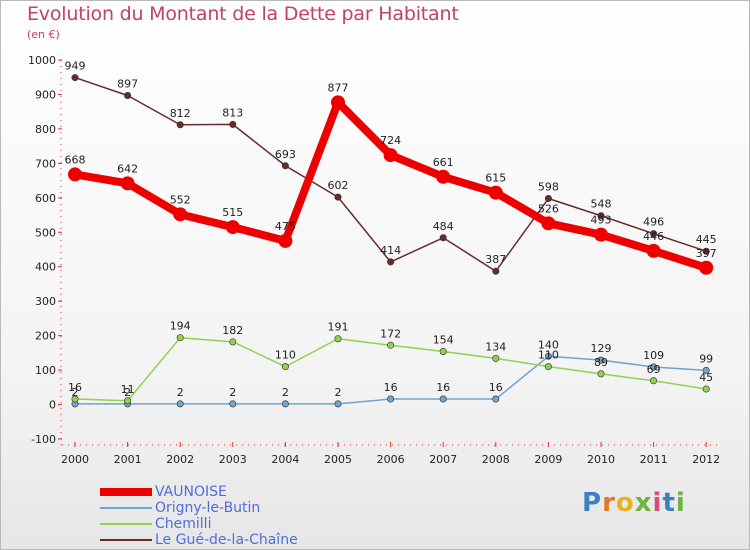 Image resolution: width=750 pixels, height=550 pixels. Describe the element at coordinates (443, 162) in the screenshot. I see `data-label: 661` at that location.